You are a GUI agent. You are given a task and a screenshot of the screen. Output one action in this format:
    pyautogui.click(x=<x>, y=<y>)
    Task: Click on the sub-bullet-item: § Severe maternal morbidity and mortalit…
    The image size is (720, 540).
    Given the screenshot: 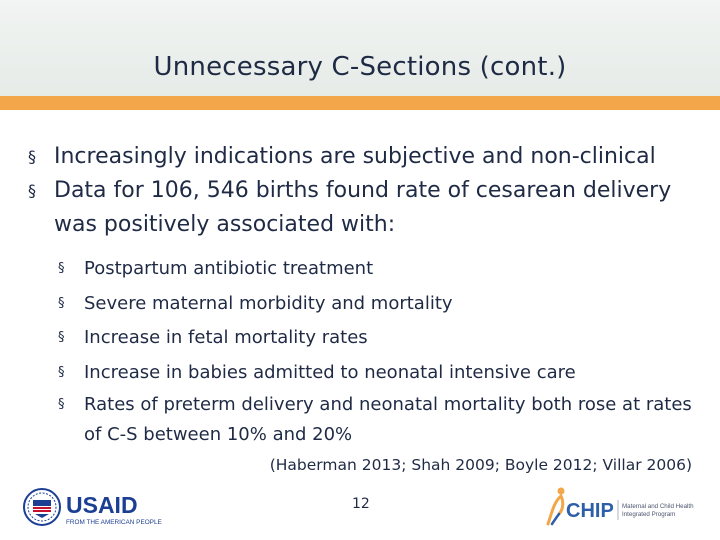 What is the action you would take?
    pyautogui.click(x=383, y=304)
    